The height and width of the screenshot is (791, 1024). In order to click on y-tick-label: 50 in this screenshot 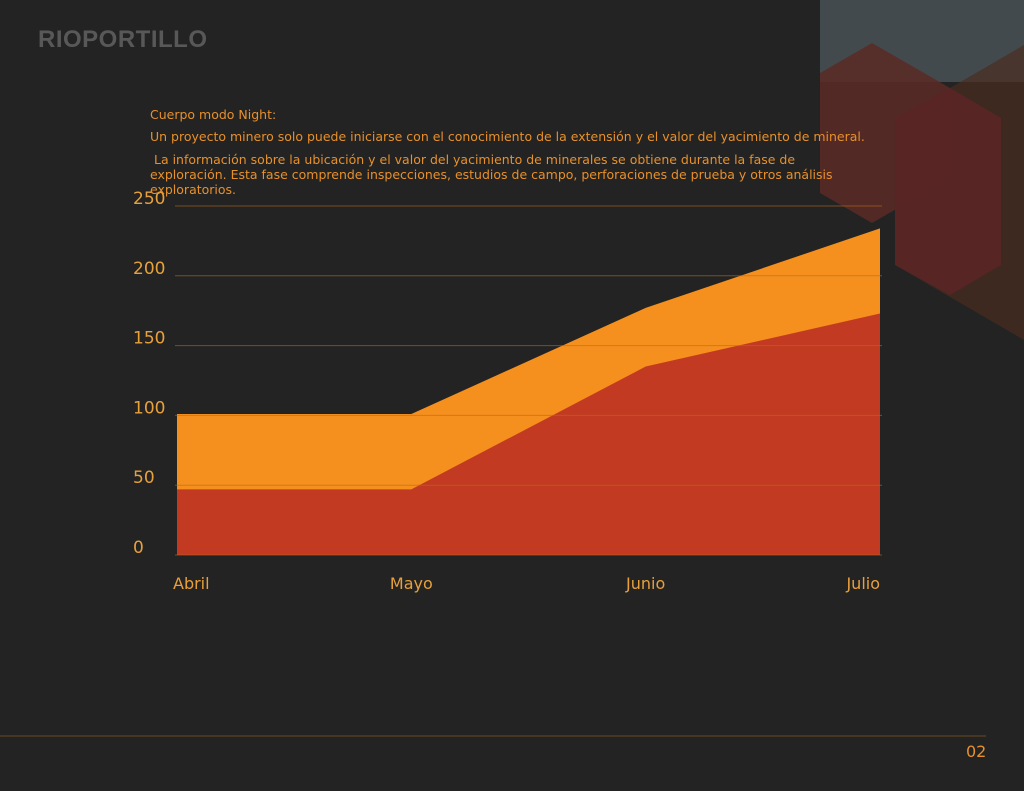, I will do `click(144, 478)`.